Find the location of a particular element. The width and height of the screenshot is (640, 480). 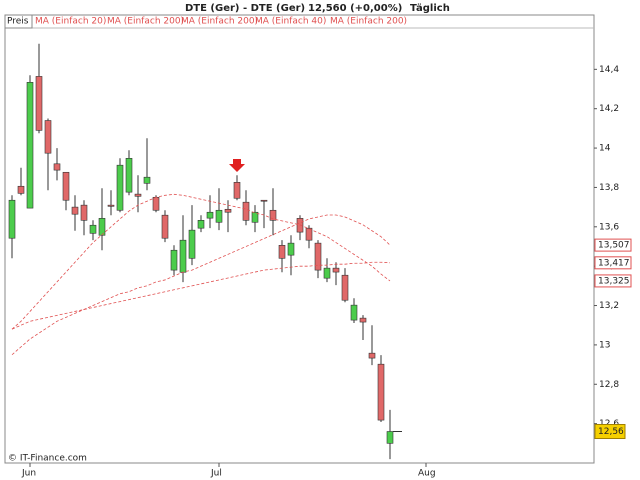

legend-entry: MA (Einfach 40) is located at coordinates (290, 22).